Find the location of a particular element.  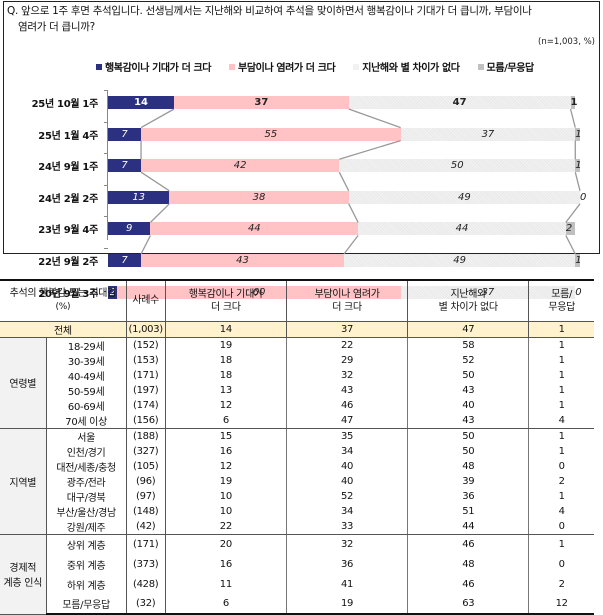

row-label: 40-49세 is located at coordinates (86, 375).